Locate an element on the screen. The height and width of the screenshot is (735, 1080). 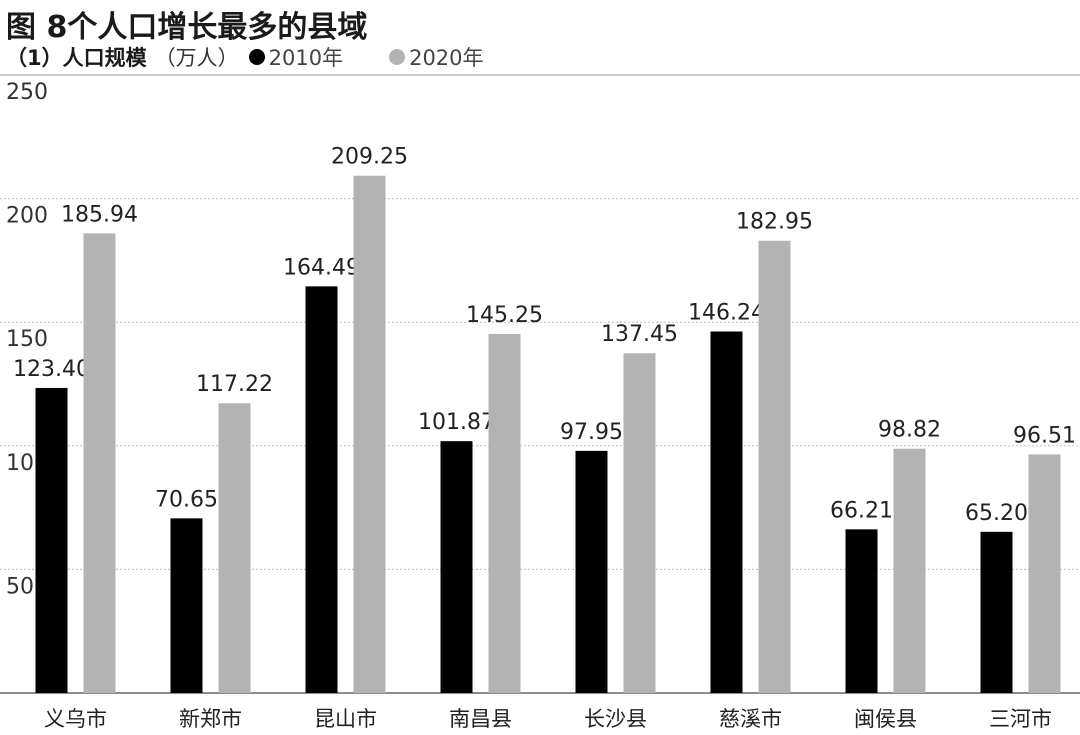
bar-2010年-南昌县 is located at coordinates (456, 567).